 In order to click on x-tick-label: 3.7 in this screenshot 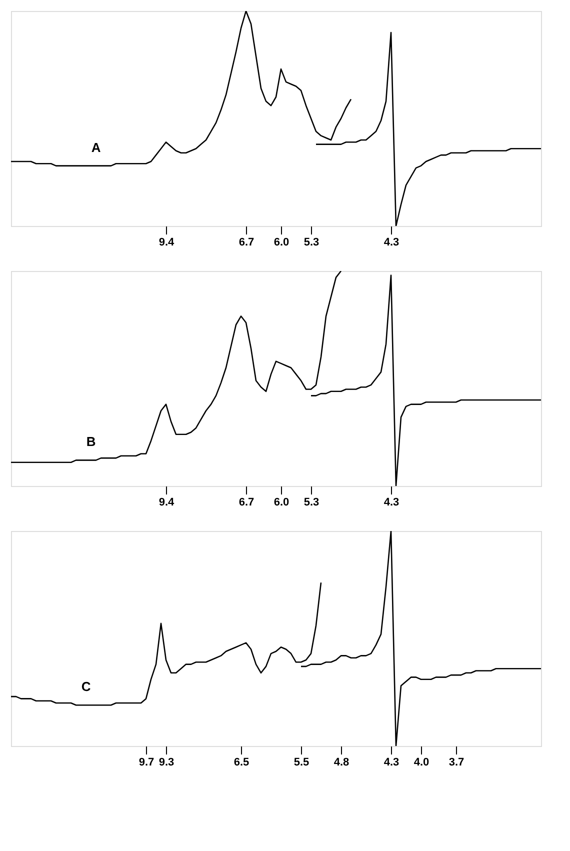, I will do `click(456, 762)`.